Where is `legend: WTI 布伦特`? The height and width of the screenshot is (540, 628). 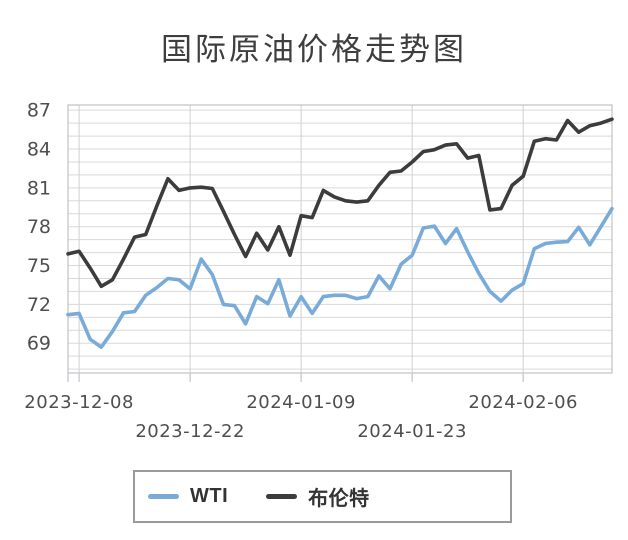 legend: WTI 布伦特 is located at coordinates (322, 496).